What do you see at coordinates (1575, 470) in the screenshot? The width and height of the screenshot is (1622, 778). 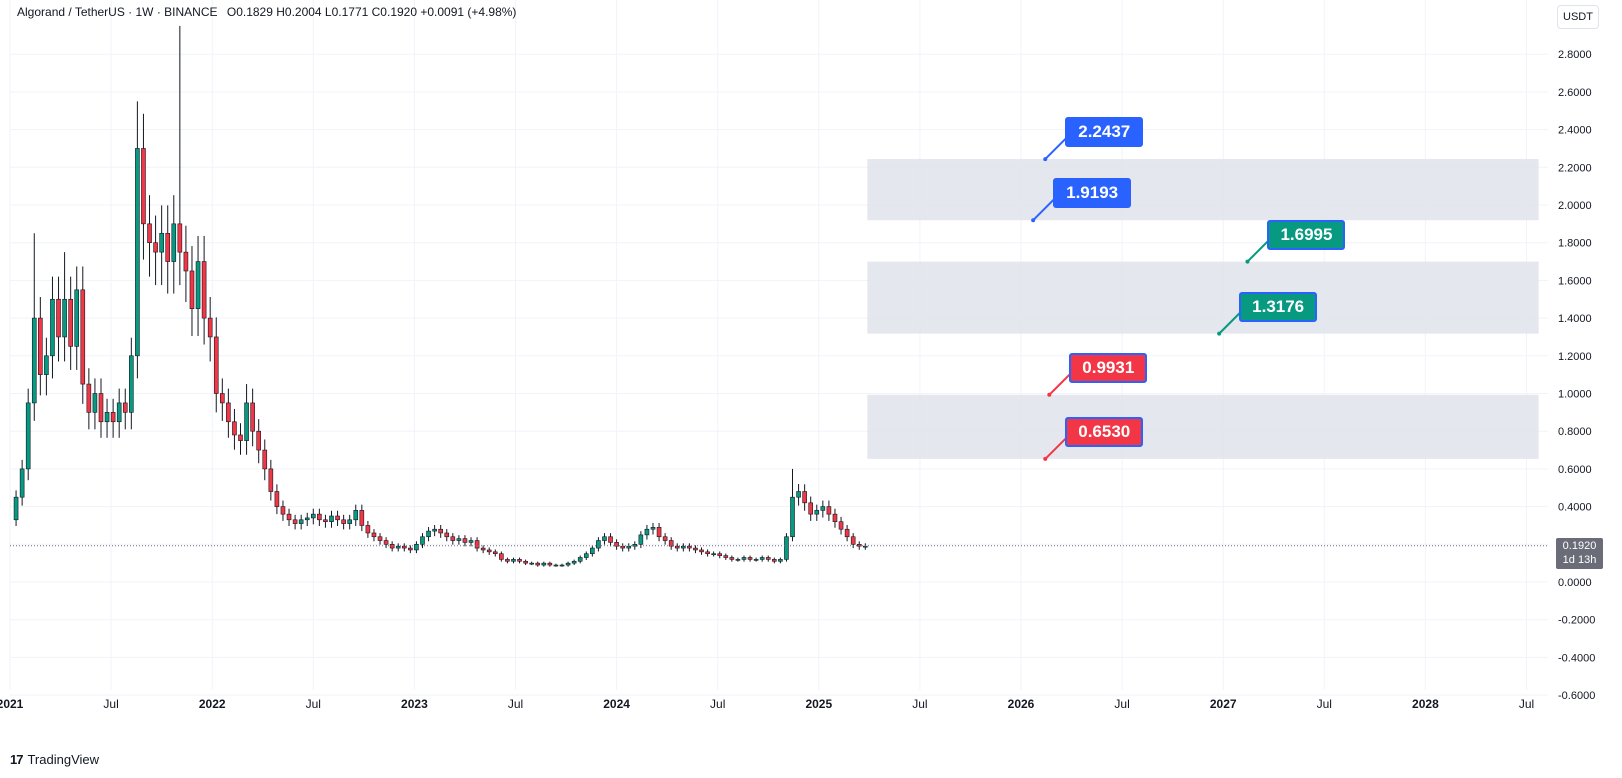 I see `y-tick-label: 0.6000` at bounding box center [1575, 470].